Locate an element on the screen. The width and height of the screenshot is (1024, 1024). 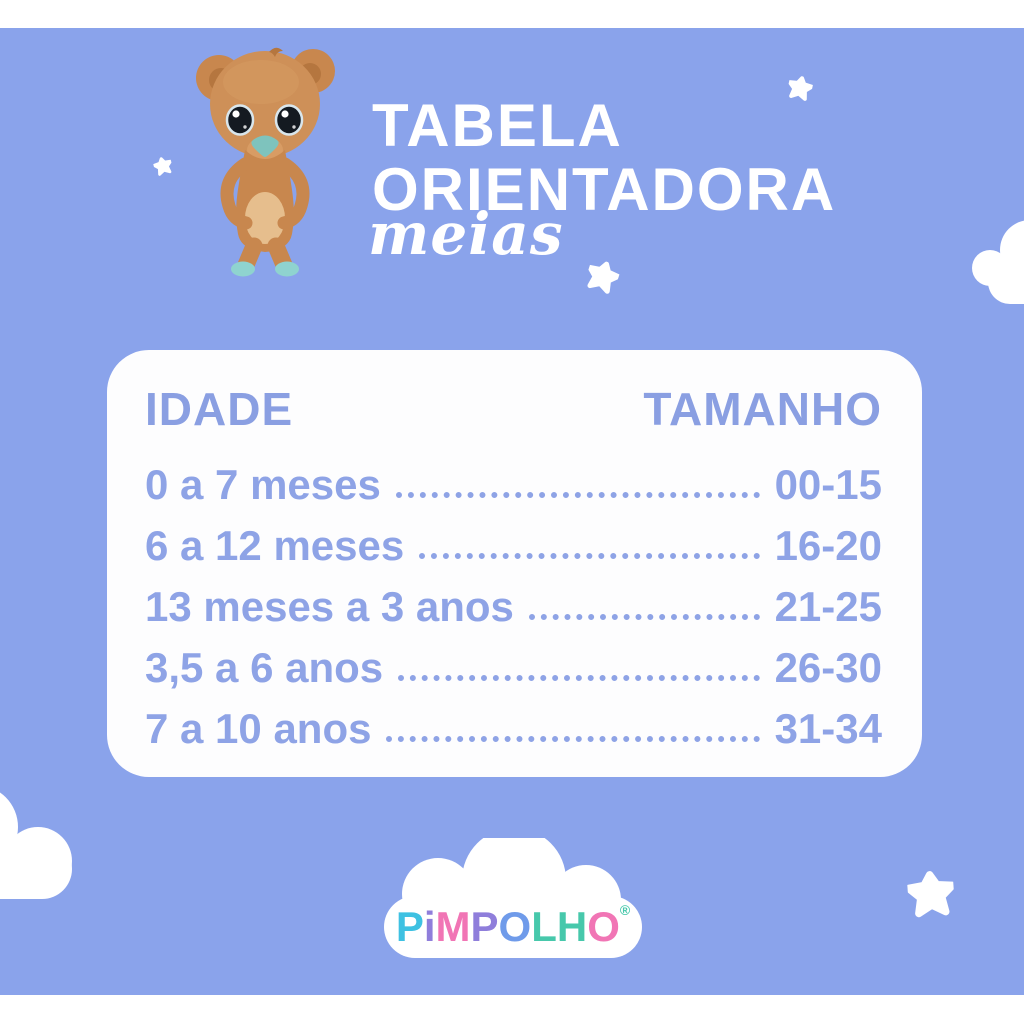
size-value: 31-34 is located at coordinates (828, 729).